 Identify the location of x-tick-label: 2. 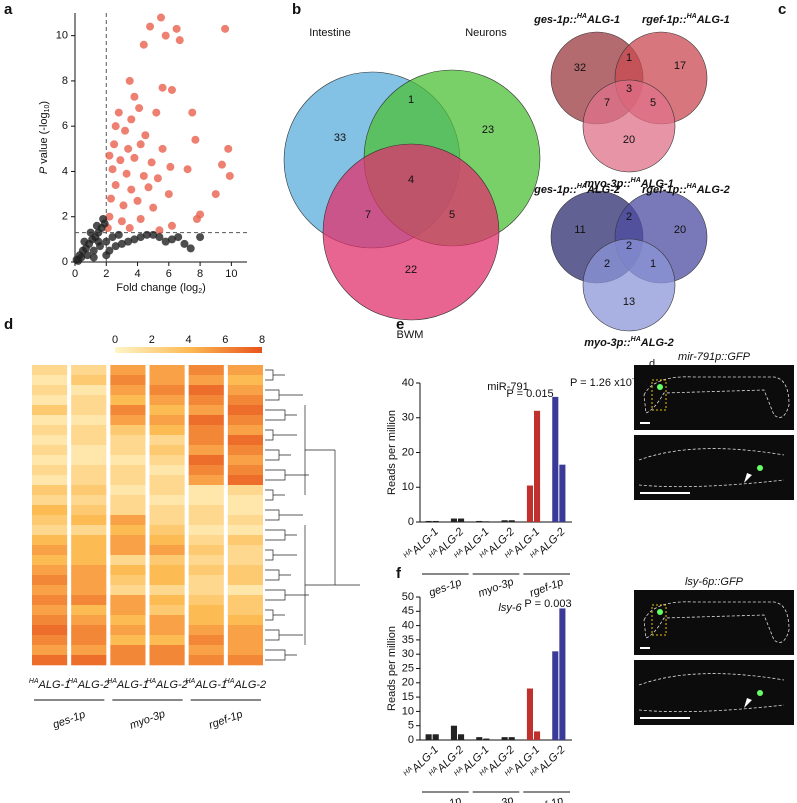
(106, 274).